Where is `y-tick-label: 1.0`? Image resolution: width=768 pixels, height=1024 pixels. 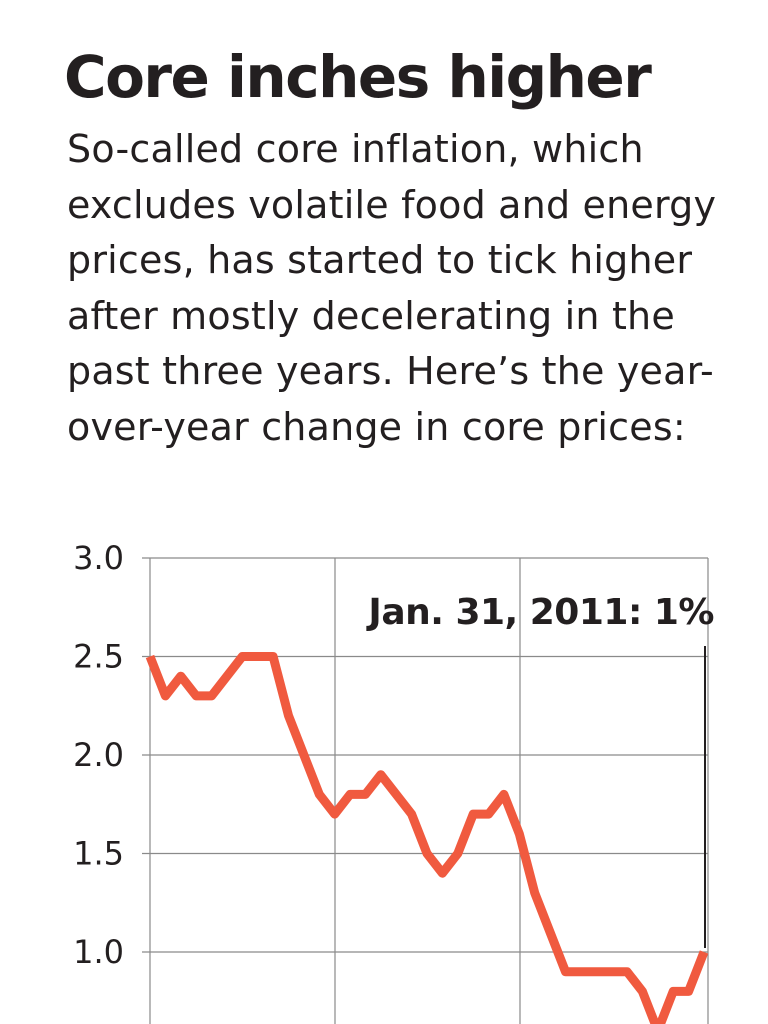 y-tick-label: 1.0 is located at coordinates (98, 952).